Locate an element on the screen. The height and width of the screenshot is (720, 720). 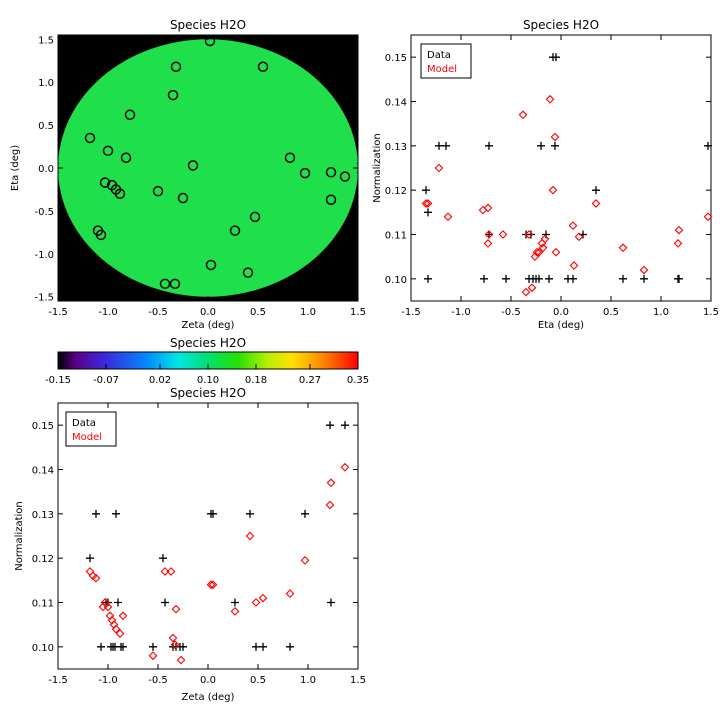
map-x-tick-label: -0.5 is located at coordinates (158, 312).